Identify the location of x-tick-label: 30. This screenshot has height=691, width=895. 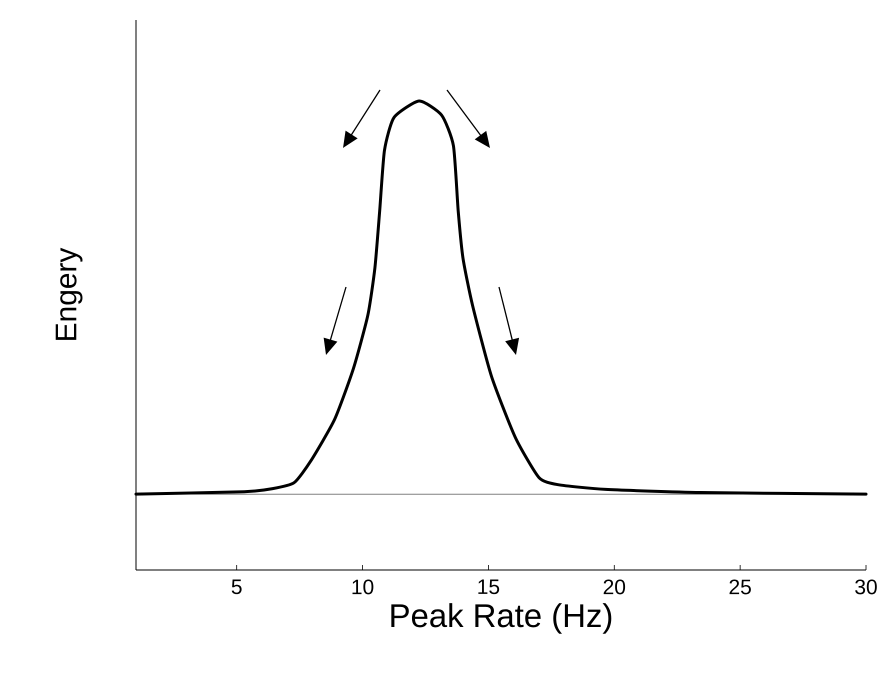
(866, 587).